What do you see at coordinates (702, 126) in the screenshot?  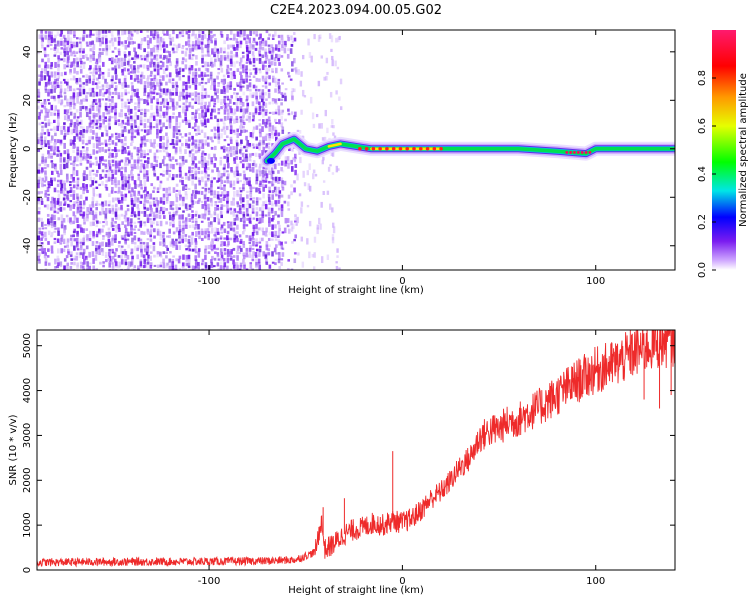 I see `colorbar-tick-label: 0.6` at bounding box center [702, 126].